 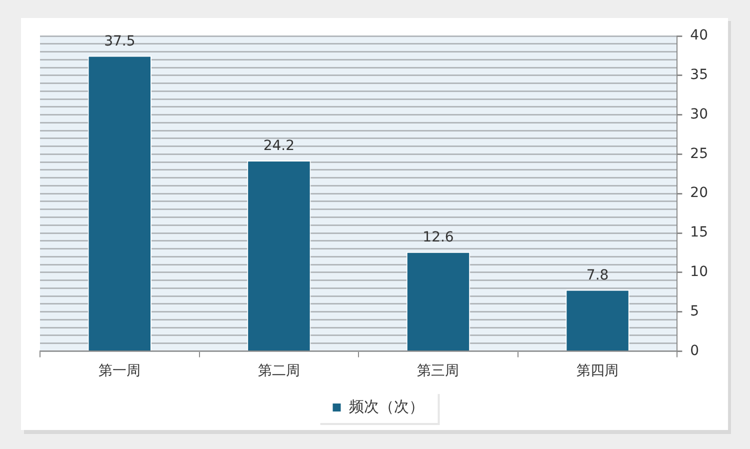 What do you see at coordinates (695, 350) in the screenshot?
I see `y-tick-label: 0` at bounding box center [695, 350].